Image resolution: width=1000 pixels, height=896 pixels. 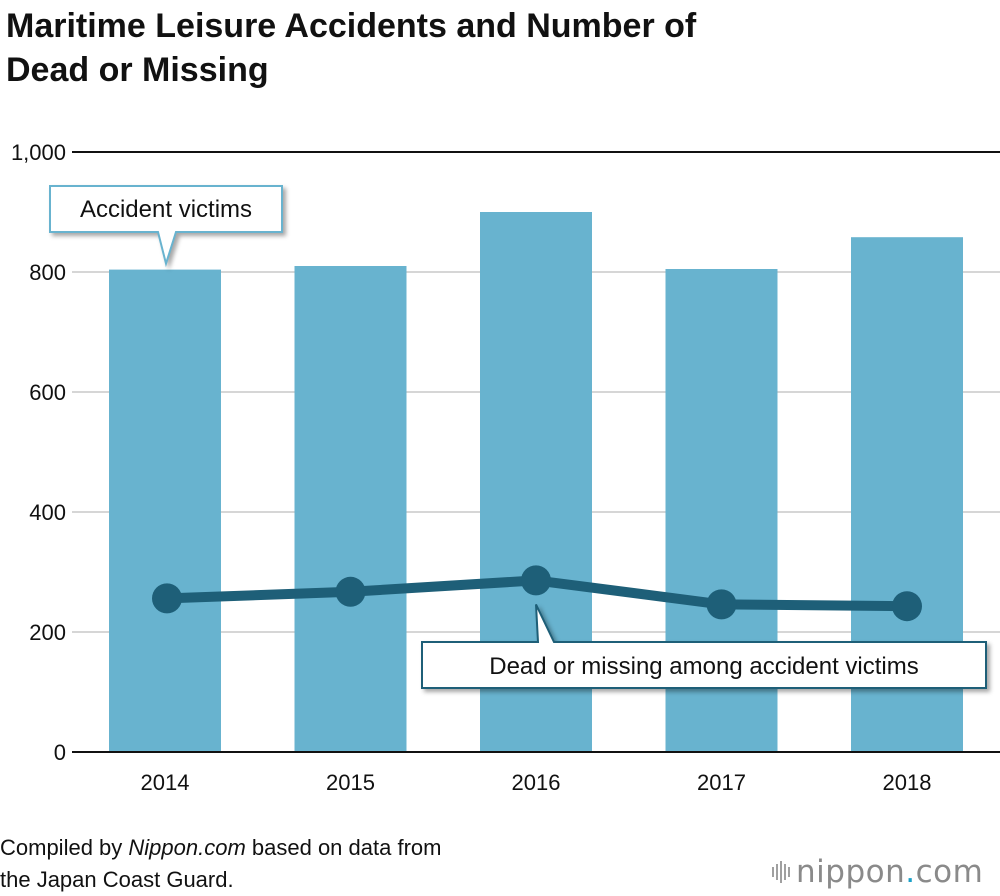 I want to click on title-line-2: Dead or Missing, so click(x=137, y=70).